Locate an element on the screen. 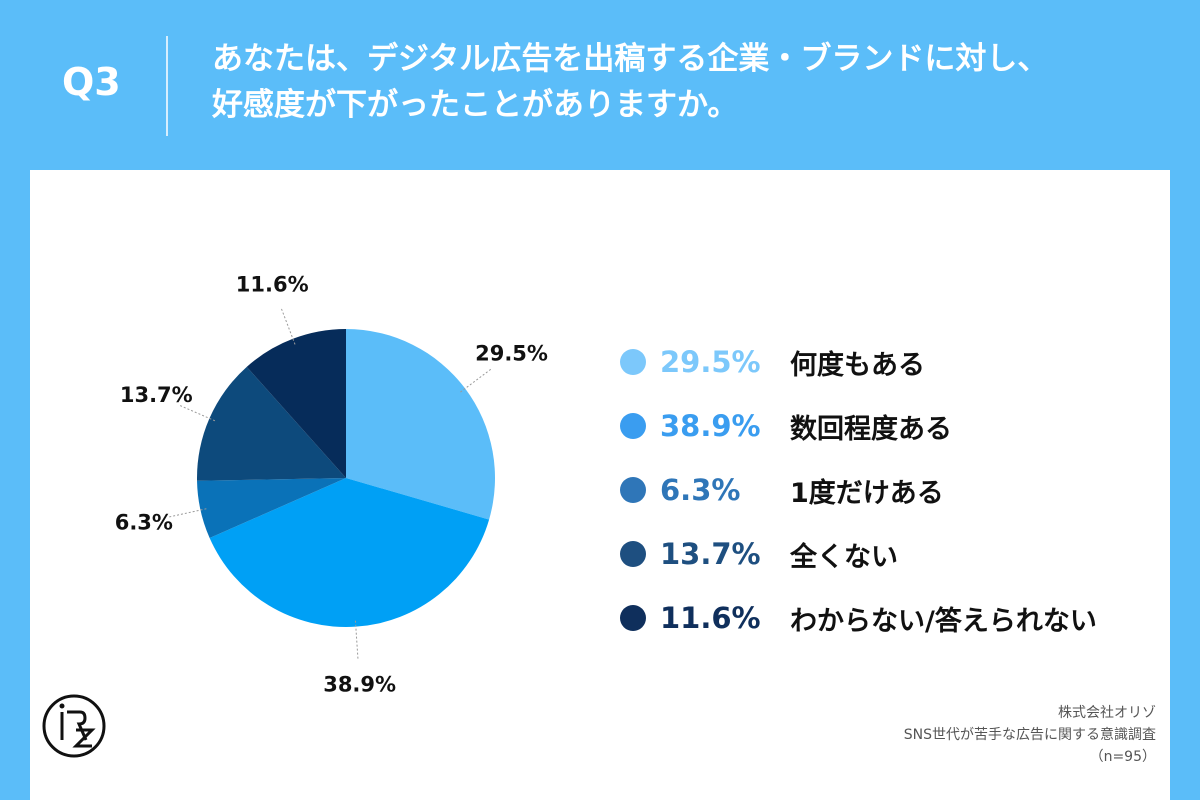 The image size is (1200, 800). question-line-2: 好感度が下がったことがありますか。 is located at coordinates (475, 105).